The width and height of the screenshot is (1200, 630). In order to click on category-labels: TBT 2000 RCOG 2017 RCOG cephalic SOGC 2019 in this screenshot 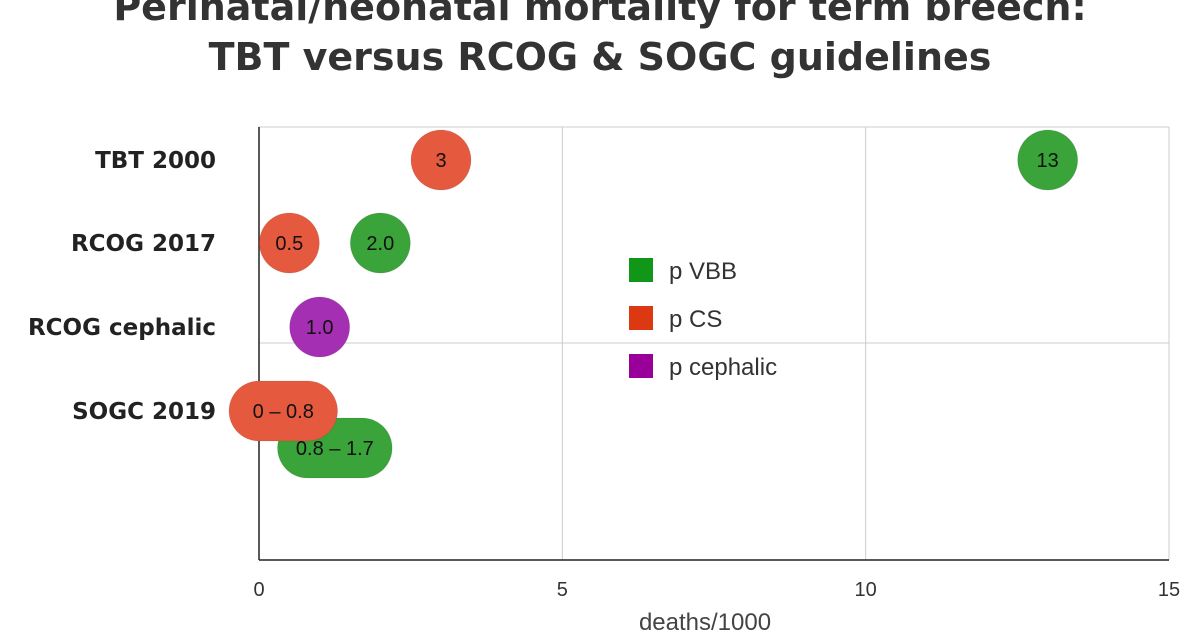, I will do `click(122, 286)`.